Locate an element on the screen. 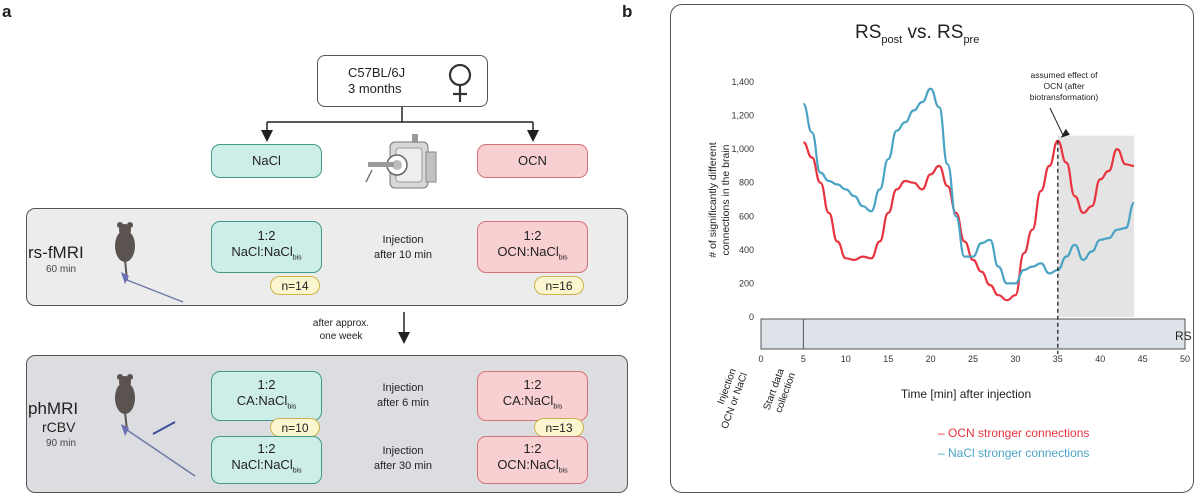  ph-ca-left-box: 1:2 CA:NaClbis is located at coordinates (266, 396).